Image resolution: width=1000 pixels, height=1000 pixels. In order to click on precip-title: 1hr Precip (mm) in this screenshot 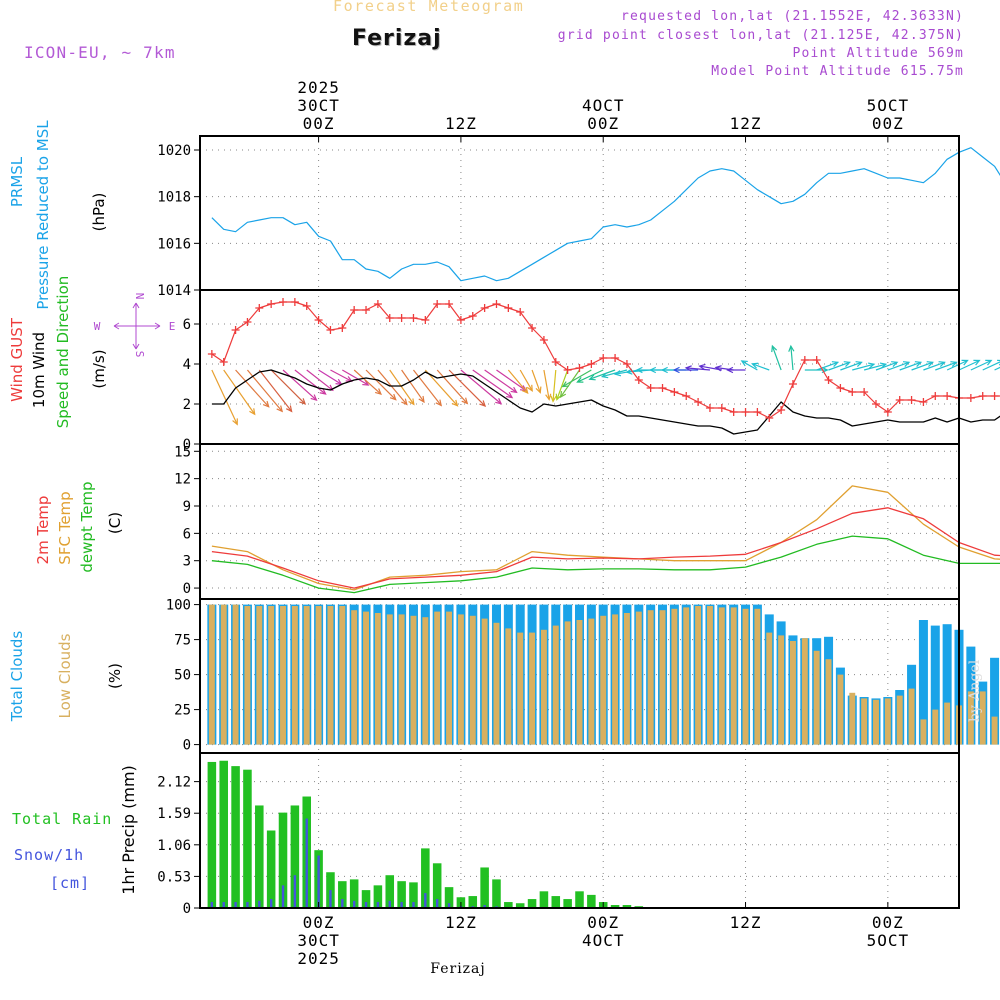, I will do `click(128, 830)`.